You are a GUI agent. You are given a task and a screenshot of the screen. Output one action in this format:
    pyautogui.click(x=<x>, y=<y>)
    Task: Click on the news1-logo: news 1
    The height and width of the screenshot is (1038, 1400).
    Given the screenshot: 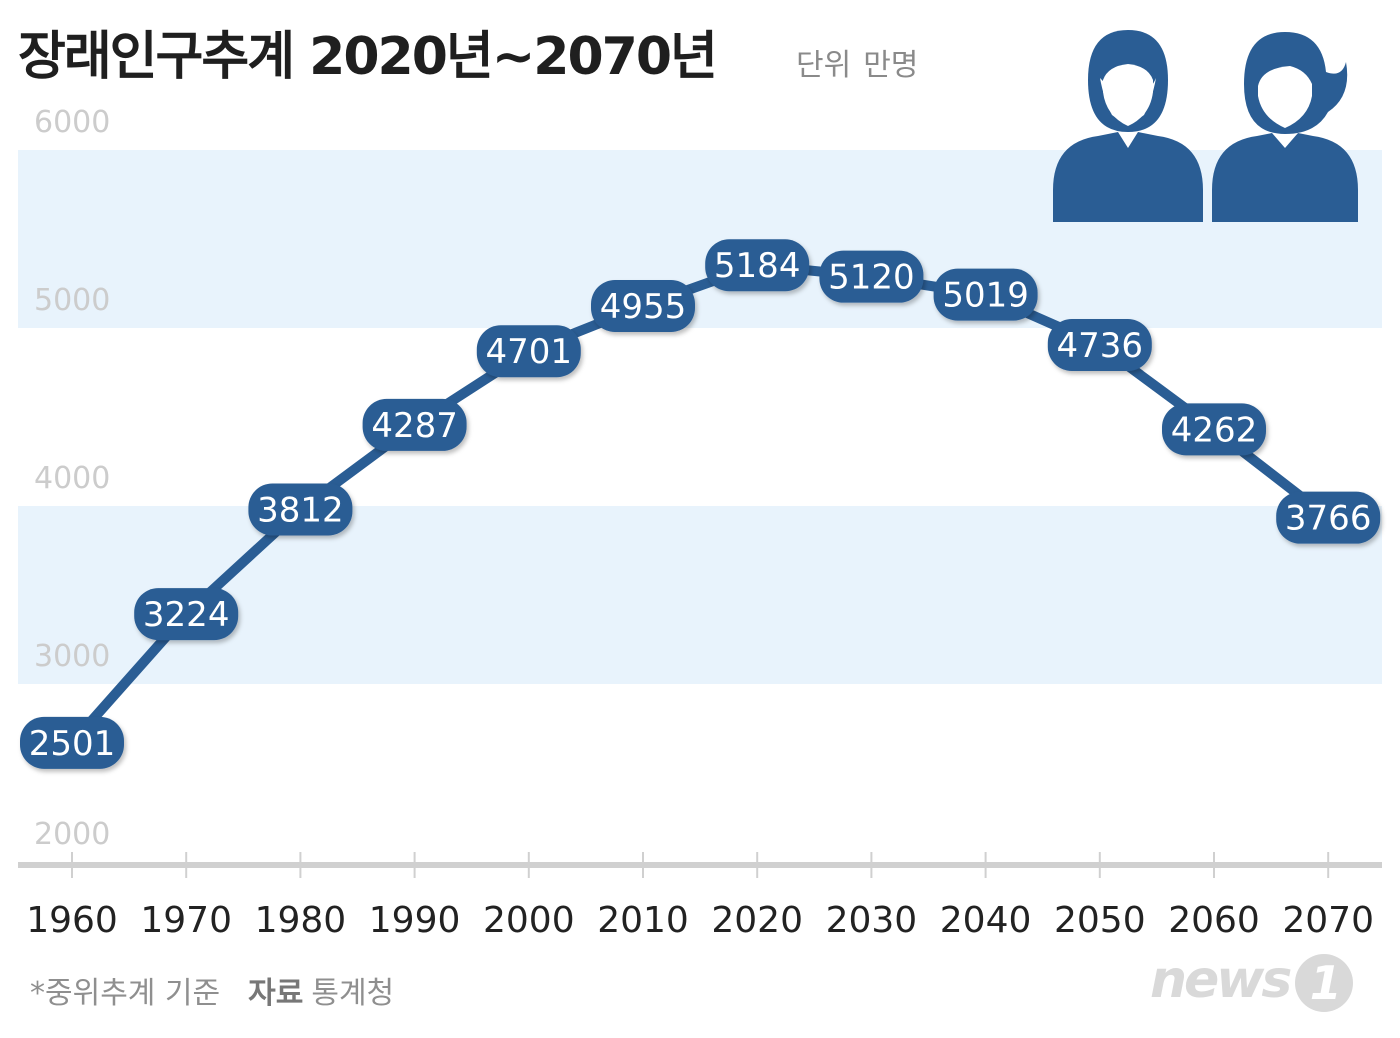 What is the action you would take?
    pyautogui.click(x=1252, y=981)
    